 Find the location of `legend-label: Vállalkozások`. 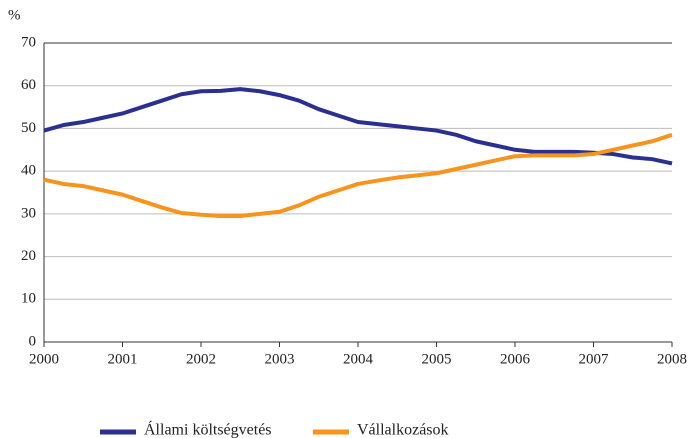

legend-label: Vállalkozások is located at coordinates (403, 430).